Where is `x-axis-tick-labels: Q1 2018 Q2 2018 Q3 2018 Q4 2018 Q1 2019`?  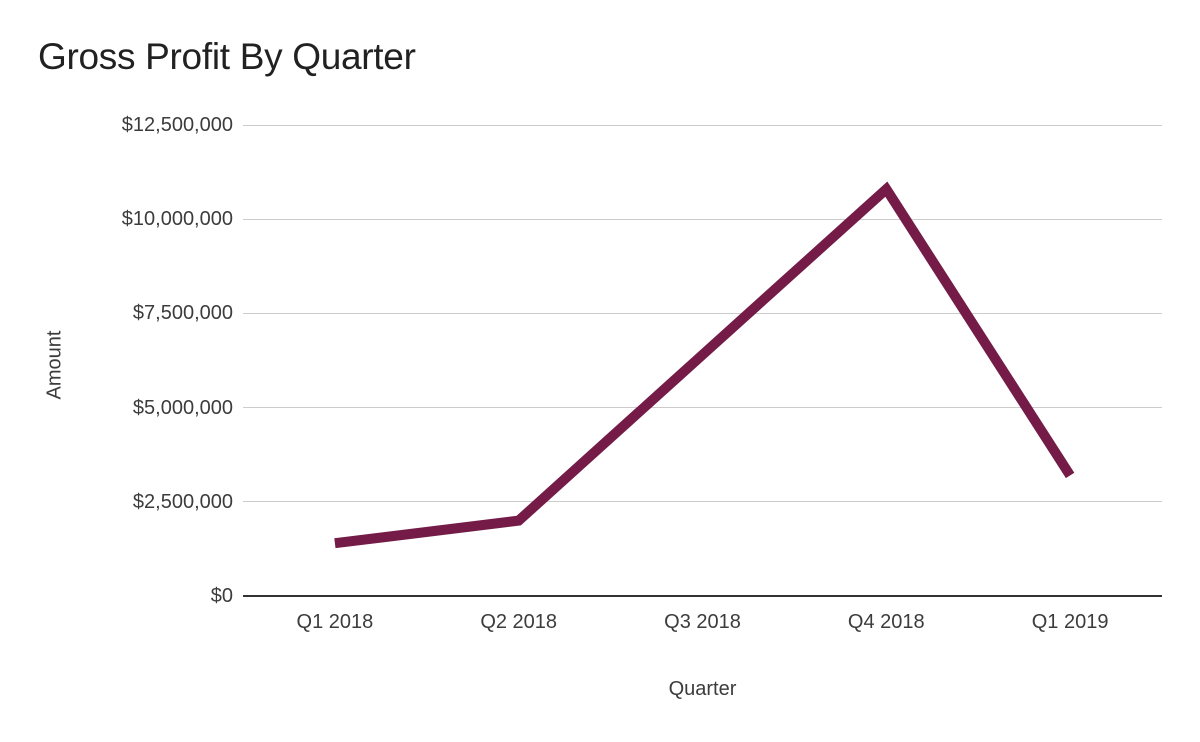
x-axis-tick-labels: Q1 2018 Q2 2018 Q3 2018 Q4 2018 Q1 2019 is located at coordinates (702, 622).